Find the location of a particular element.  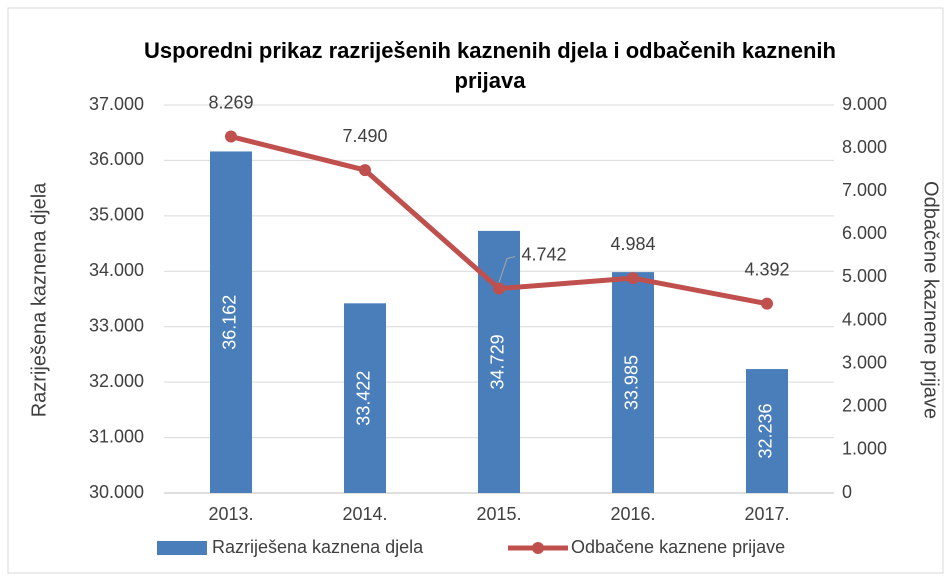

x-tick-label: 2017. is located at coordinates (766, 514).